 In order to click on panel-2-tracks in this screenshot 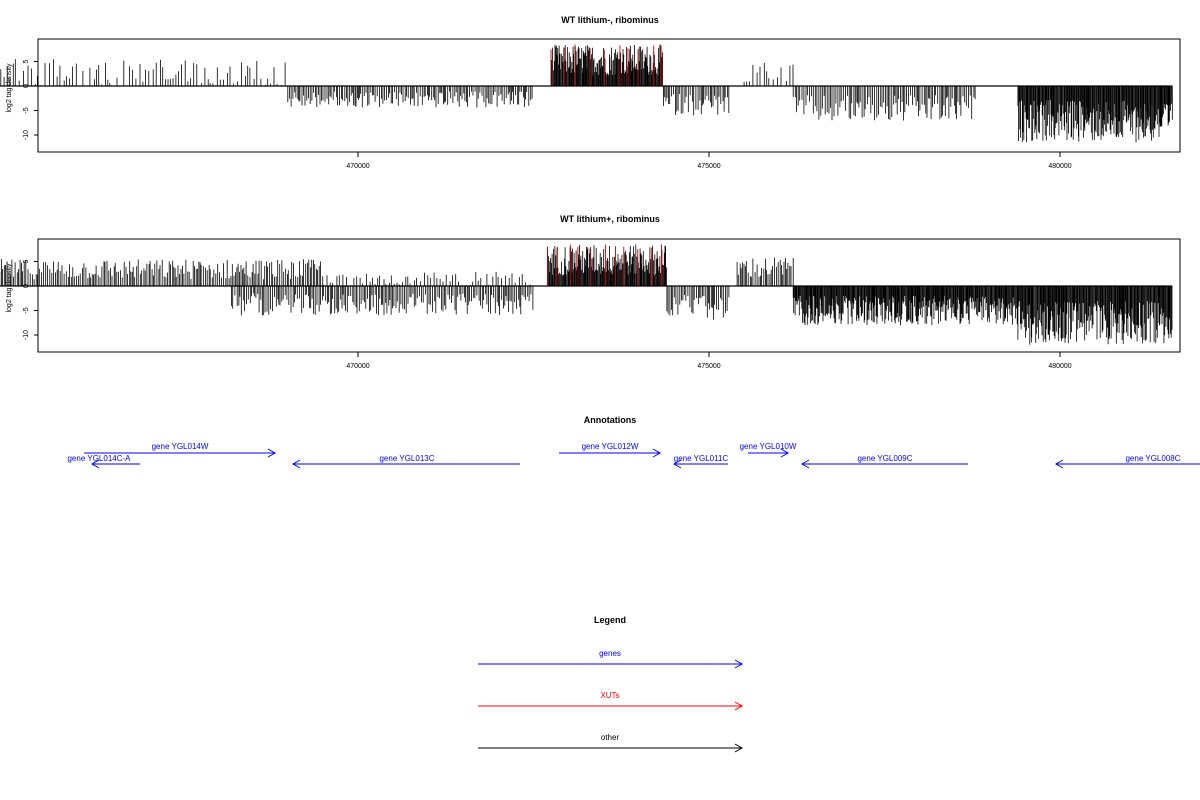, I will do `click(586, 294)`.